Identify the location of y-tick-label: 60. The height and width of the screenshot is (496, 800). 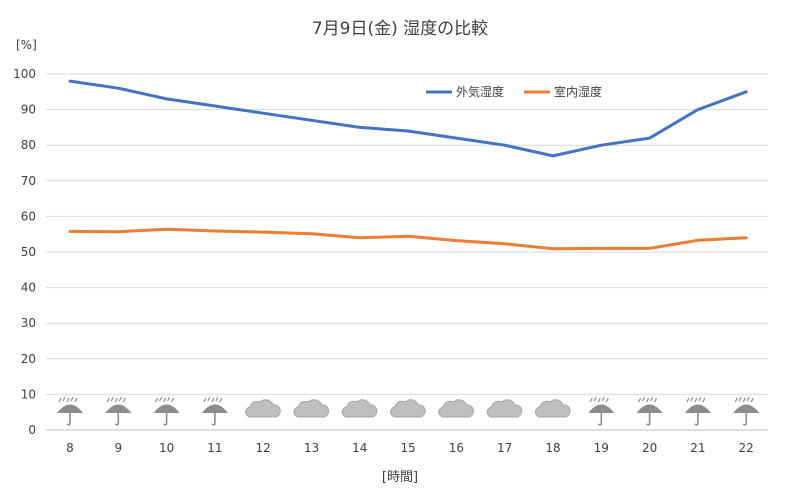
(28, 216).